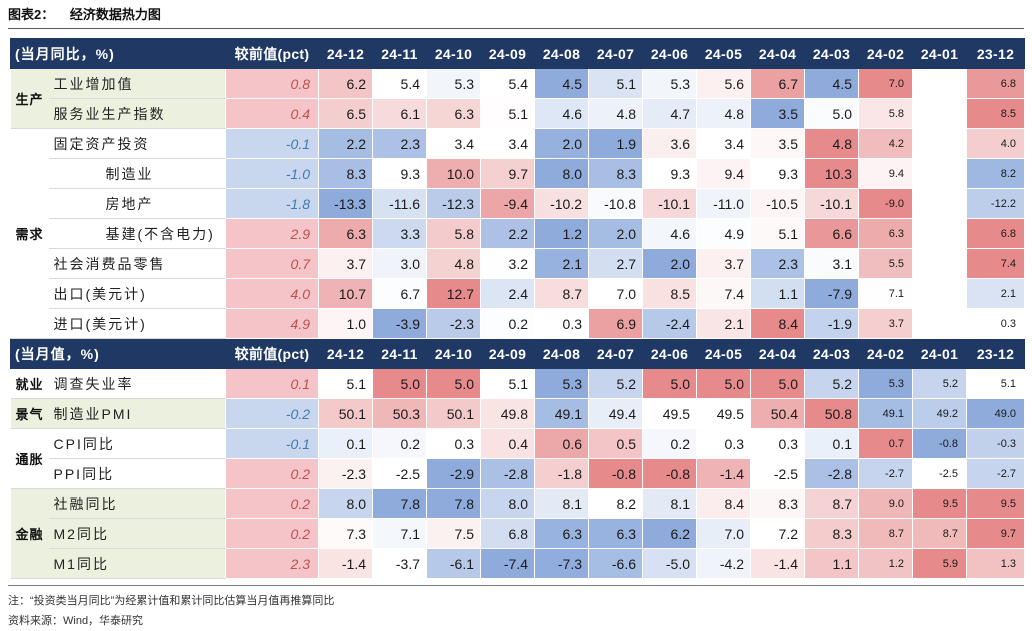  I want to click on delta-cell: -0.2, so click(272, 413).